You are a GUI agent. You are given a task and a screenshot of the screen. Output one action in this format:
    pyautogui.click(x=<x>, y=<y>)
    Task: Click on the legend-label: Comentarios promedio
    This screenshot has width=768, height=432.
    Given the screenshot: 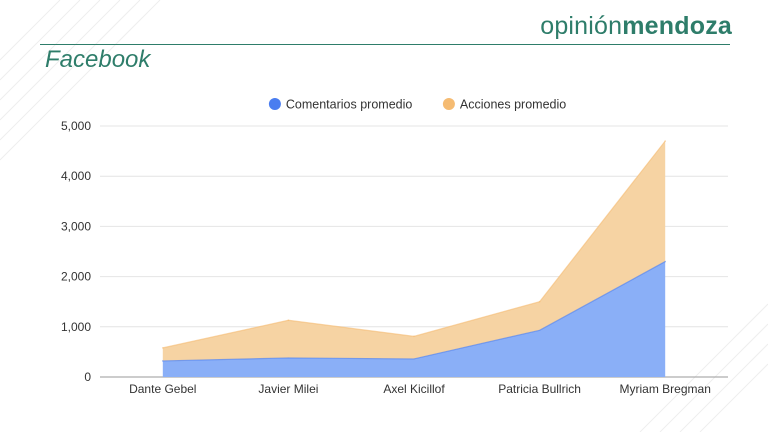 What is the action you would take?
    pyautogui.click(x=349, y=105)
    